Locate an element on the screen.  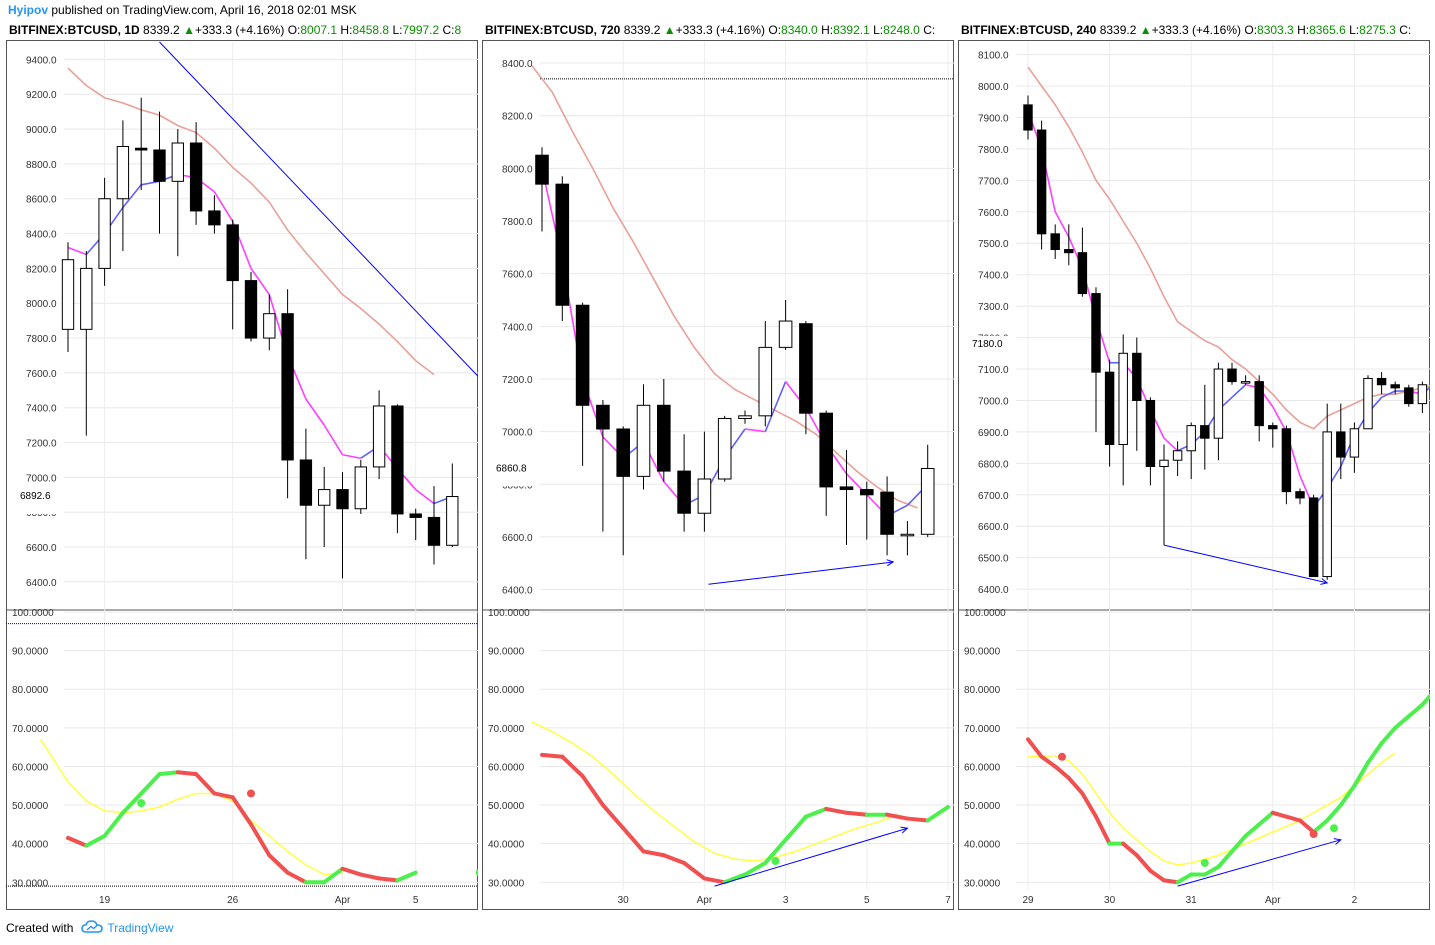
price-tick-label: 7200.0 is located at coordinates (517, 380).